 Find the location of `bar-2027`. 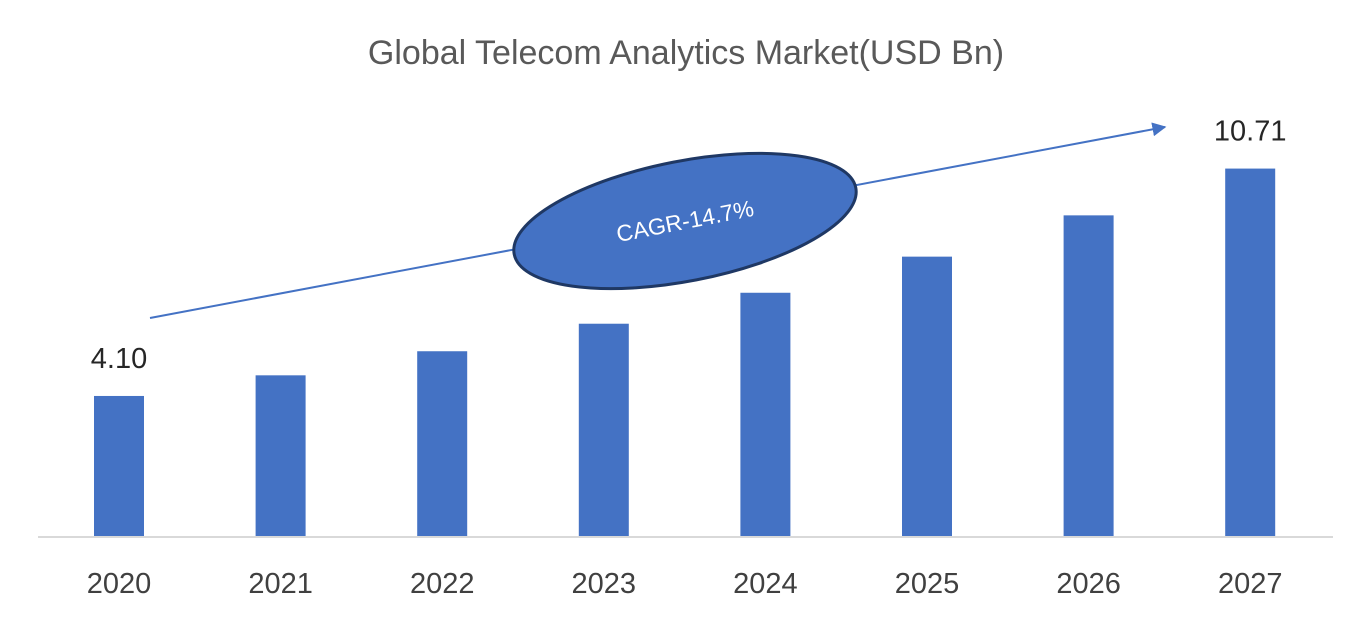

bar-2027 is located at coordinates (1250, 353).